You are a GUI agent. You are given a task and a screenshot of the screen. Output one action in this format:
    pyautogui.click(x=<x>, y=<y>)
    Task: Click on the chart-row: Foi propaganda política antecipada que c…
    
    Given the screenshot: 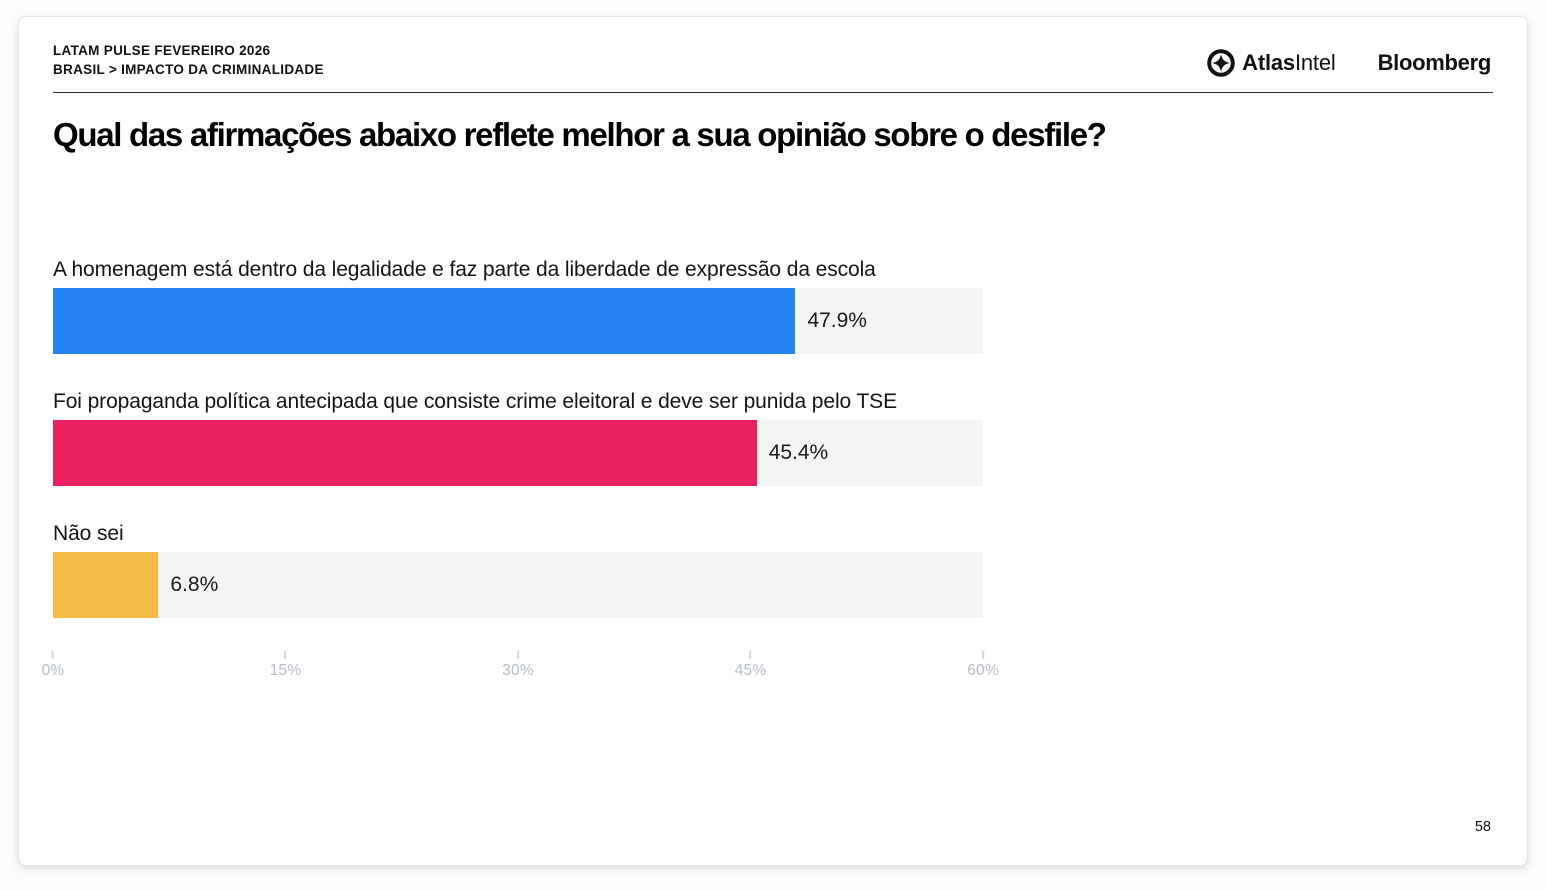 What is the action you would take?
    pyautogui.click(x=518, y=436)
    